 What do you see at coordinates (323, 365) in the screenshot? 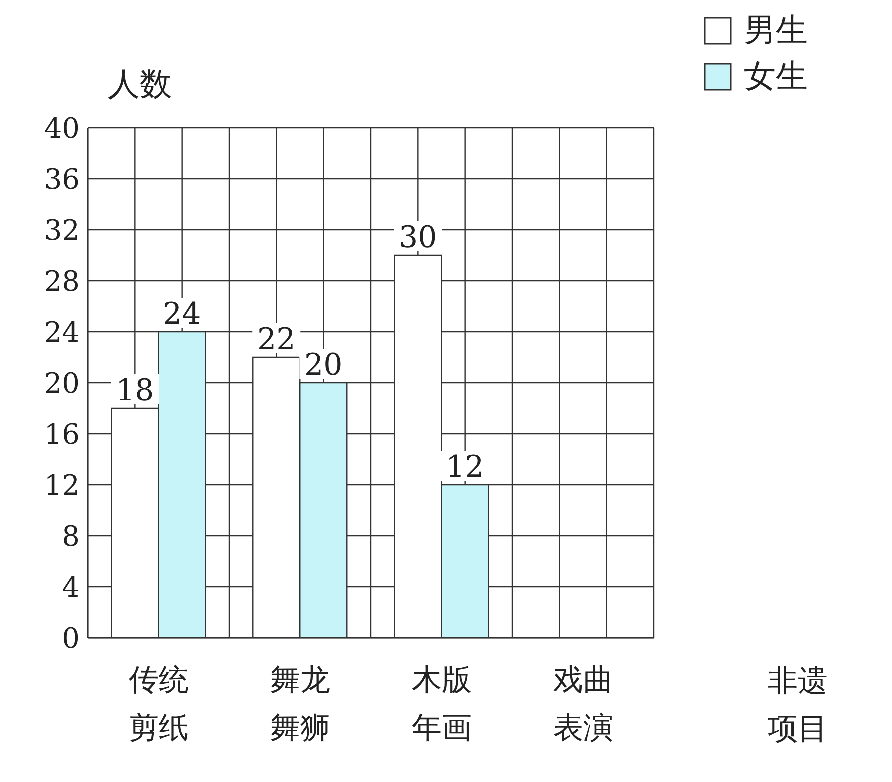
I see `data-label: 20` at bounding box center [323, 365].